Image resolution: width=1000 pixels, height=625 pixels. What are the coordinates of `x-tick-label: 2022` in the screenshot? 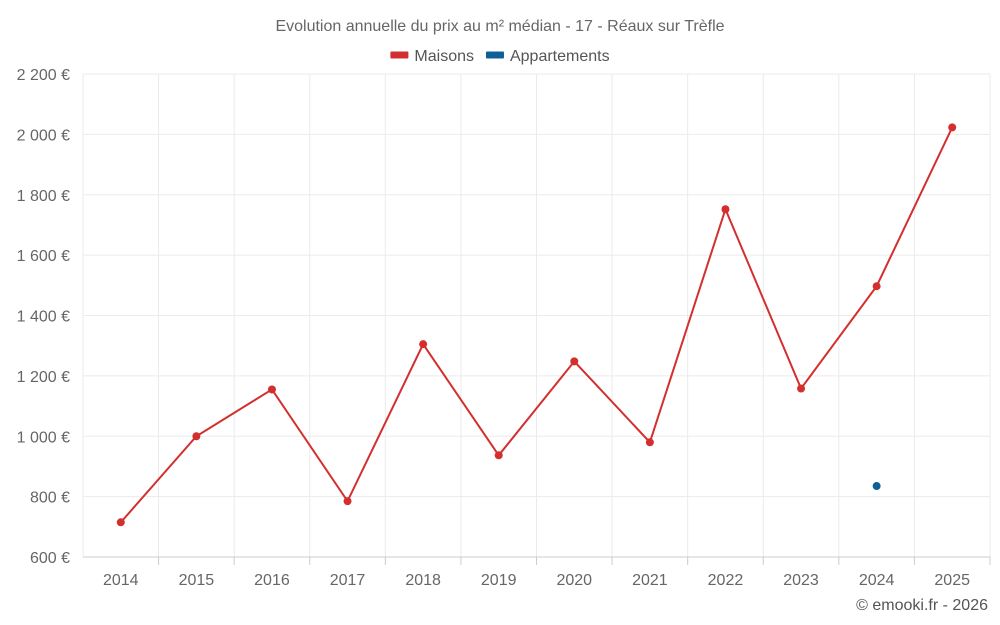 It's located at (726, 580).